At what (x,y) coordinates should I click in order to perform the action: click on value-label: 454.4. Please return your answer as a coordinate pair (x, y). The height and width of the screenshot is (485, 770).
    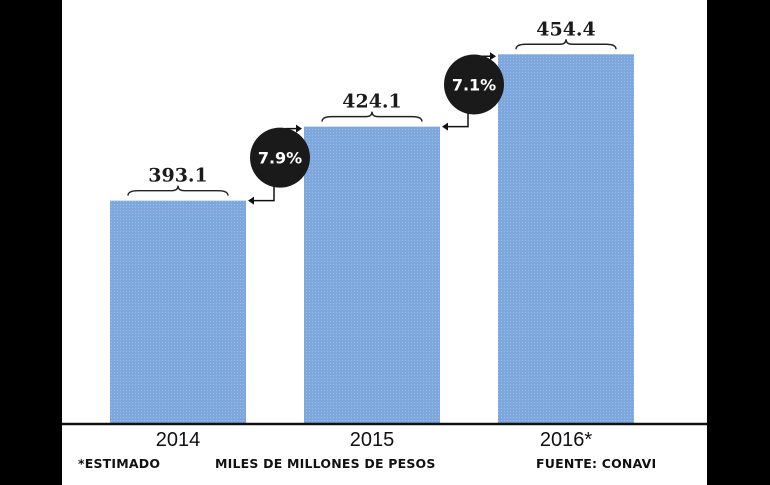
    Looking at the image, I should click on (566, 29).